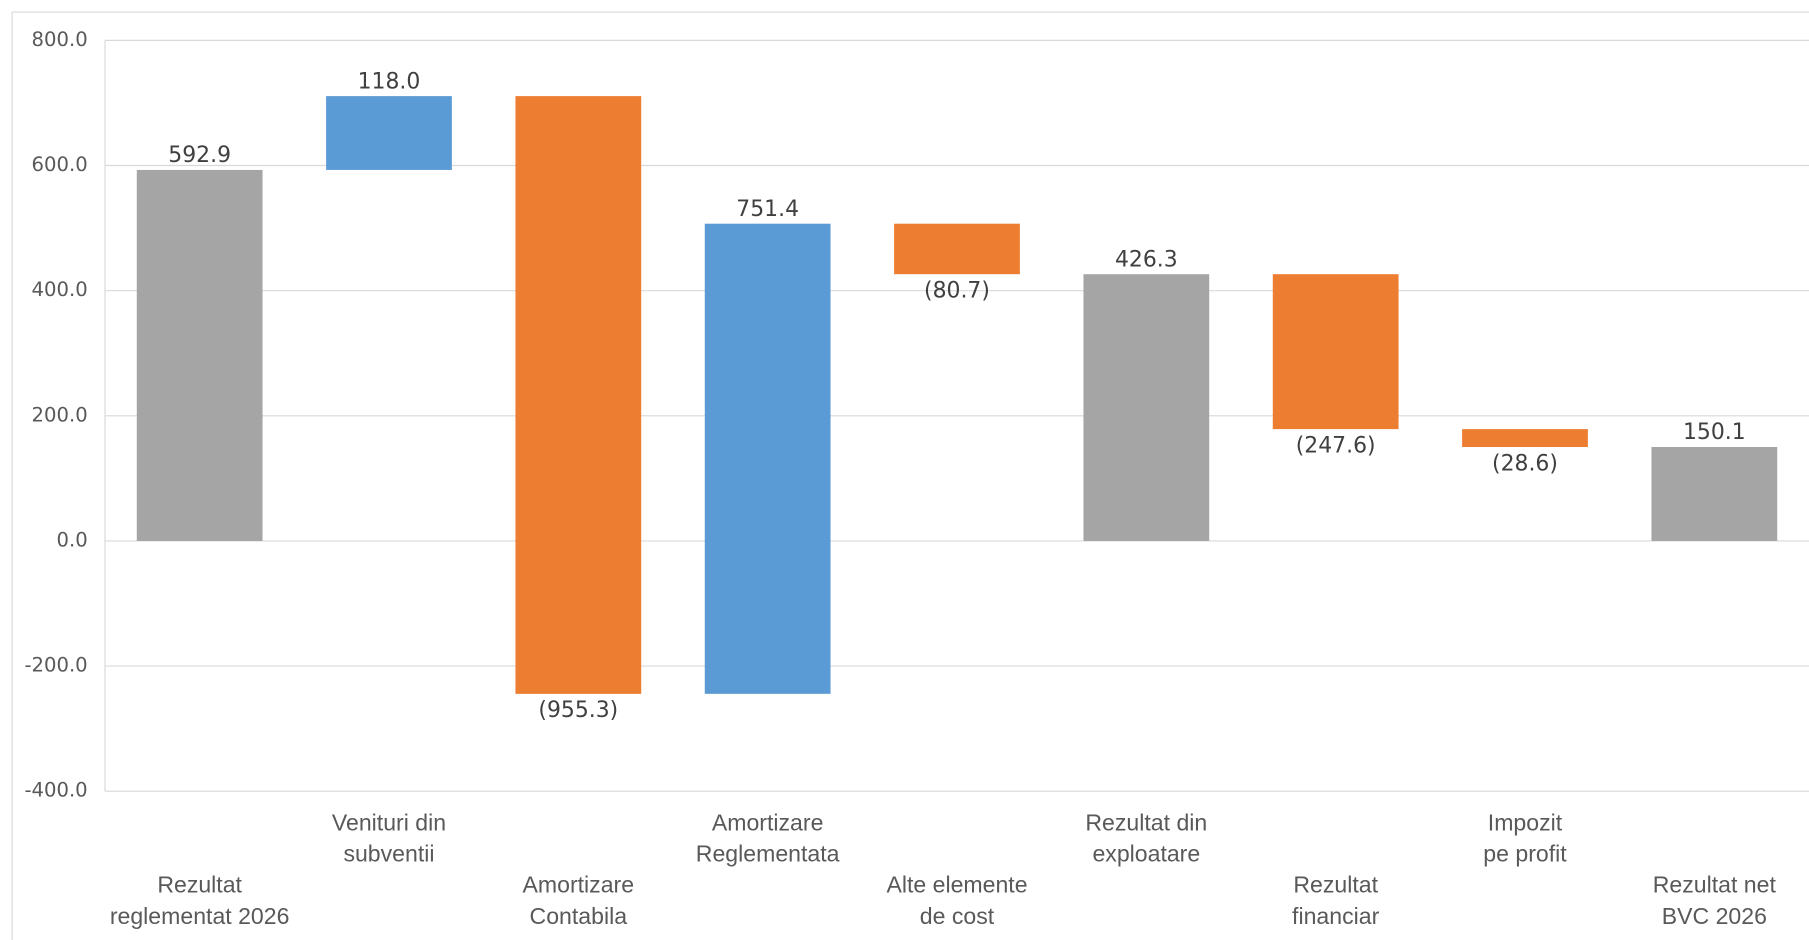 Image resolution: width=1809 pixels, height=940 pixels. What do you see at coordinates (578, 710) in the screenshot?
I see `value-label: (955.3)` at bounding box center [578, 710].